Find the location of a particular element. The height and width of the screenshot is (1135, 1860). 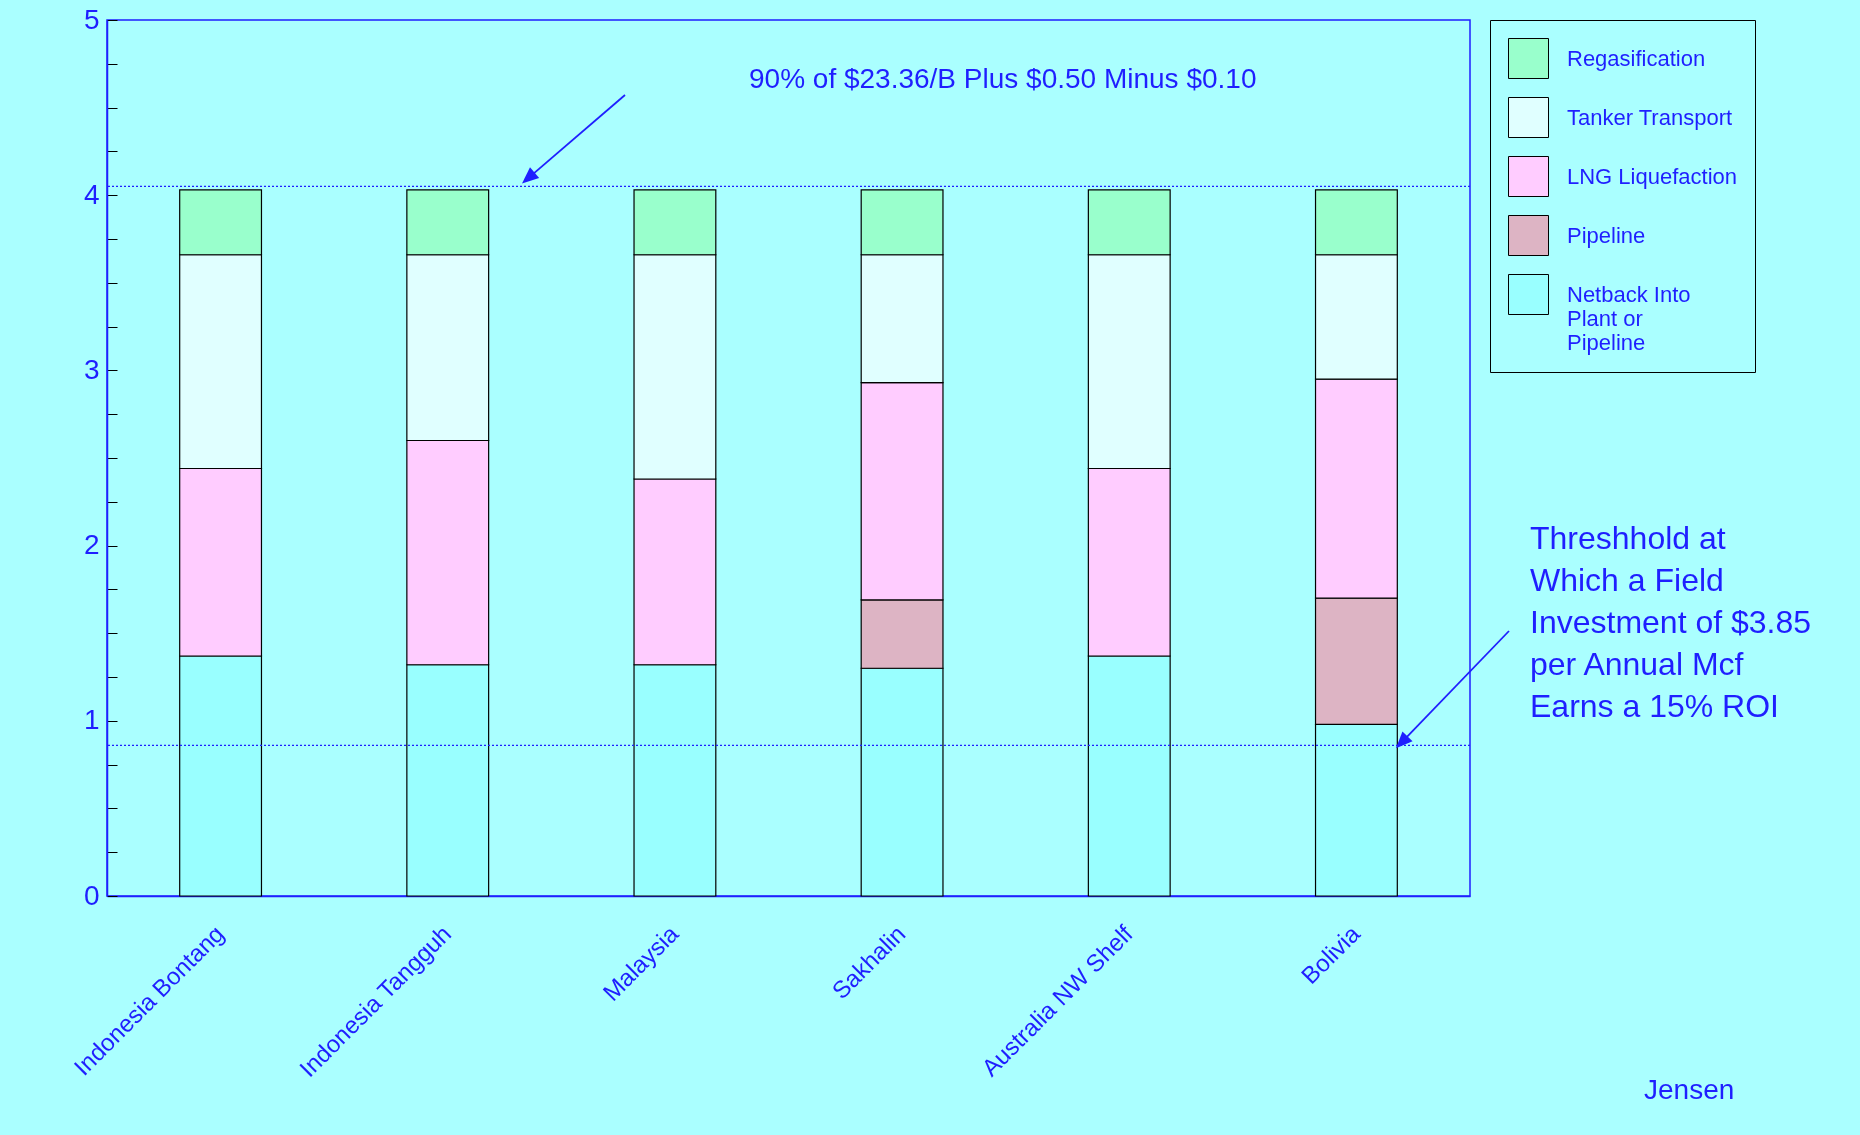

ref-line-label: 90% of $23.36/B Plus $0.50 Minus $0.10 is located at coordinates (1003, 79).